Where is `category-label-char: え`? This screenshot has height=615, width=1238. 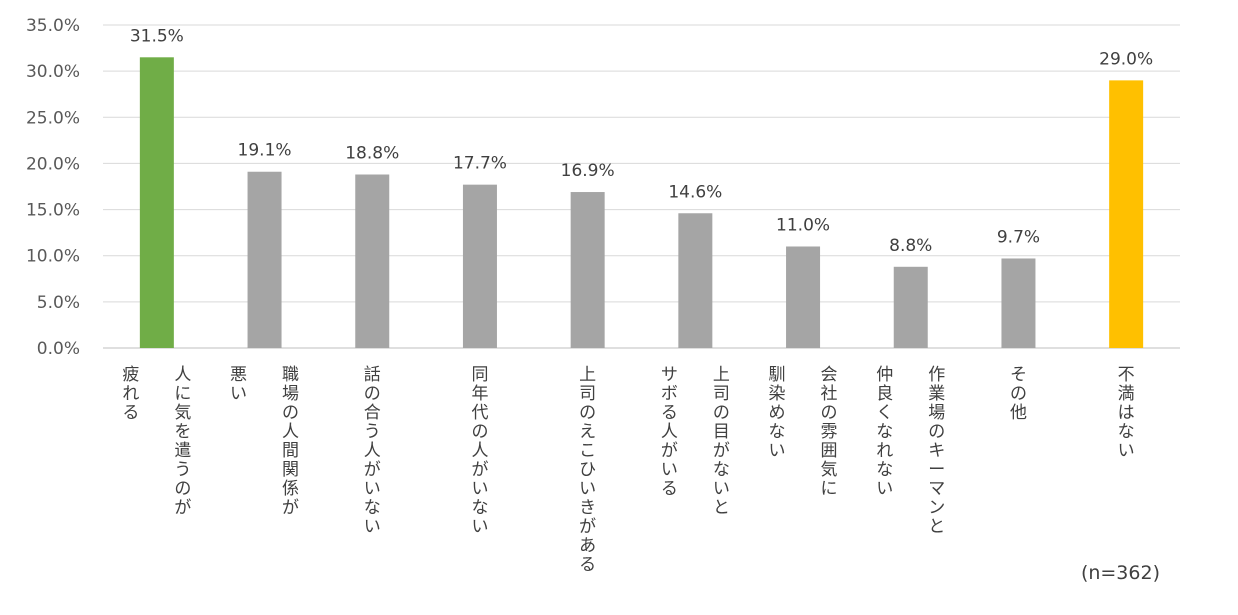 category-label-char: え is located at coordinates (587, 432).